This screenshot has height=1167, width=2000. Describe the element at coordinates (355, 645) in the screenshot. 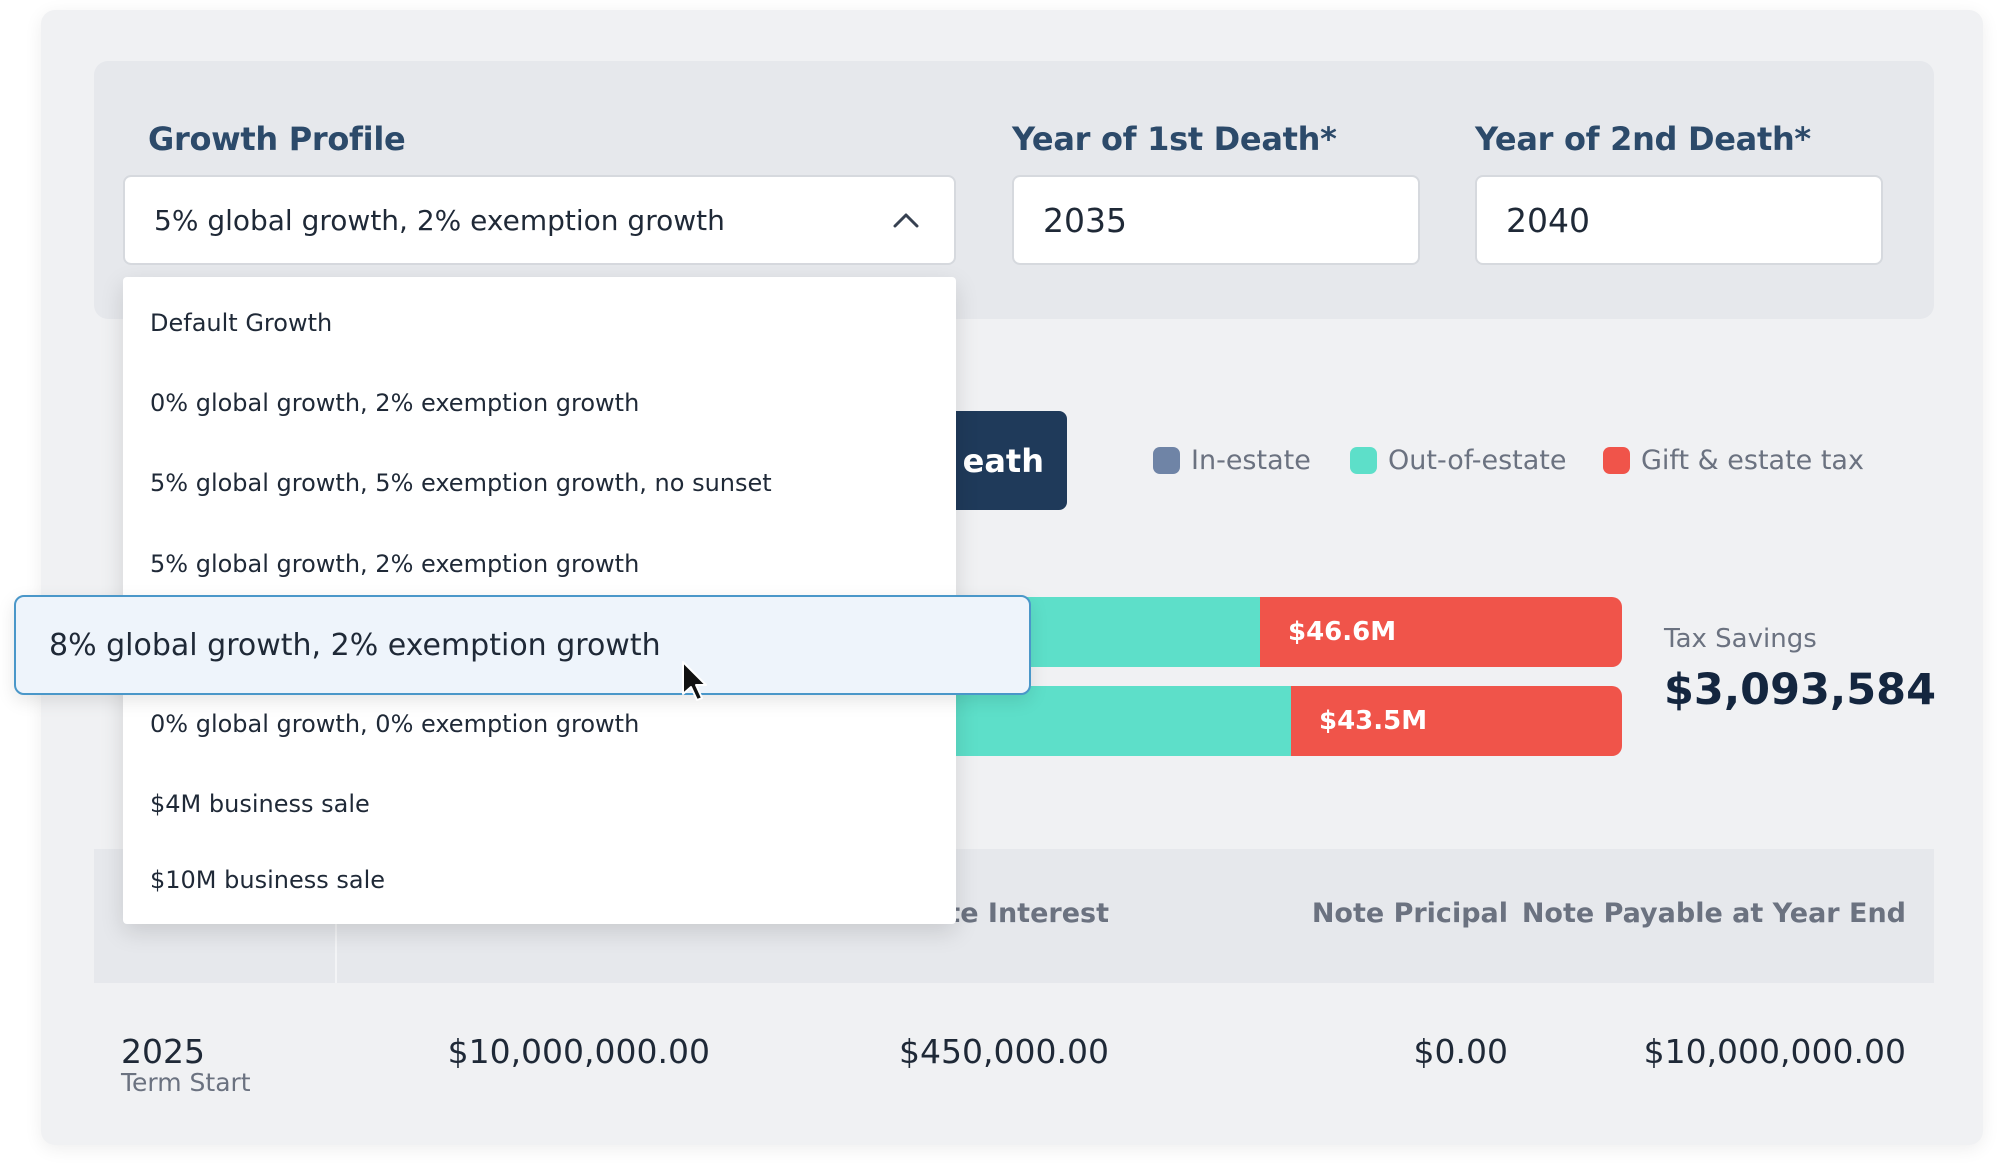

I see `hovered-option-label: 8% global growth, 2% exemption growth` at that location.